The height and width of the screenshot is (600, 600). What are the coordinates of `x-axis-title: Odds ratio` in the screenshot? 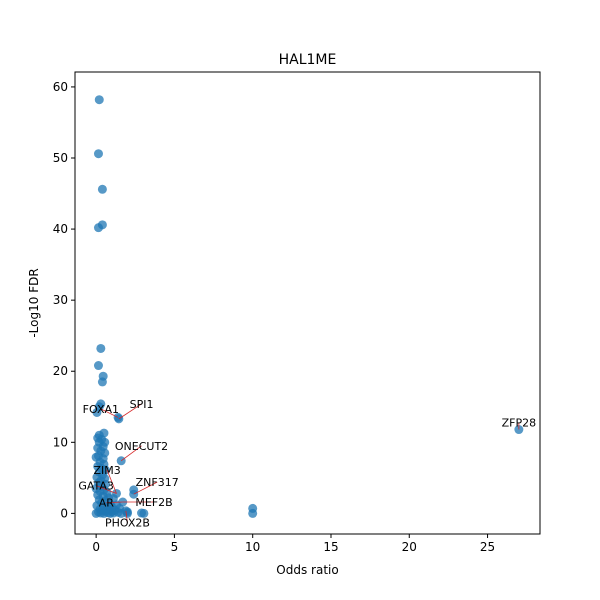 It's located at (307, 570).